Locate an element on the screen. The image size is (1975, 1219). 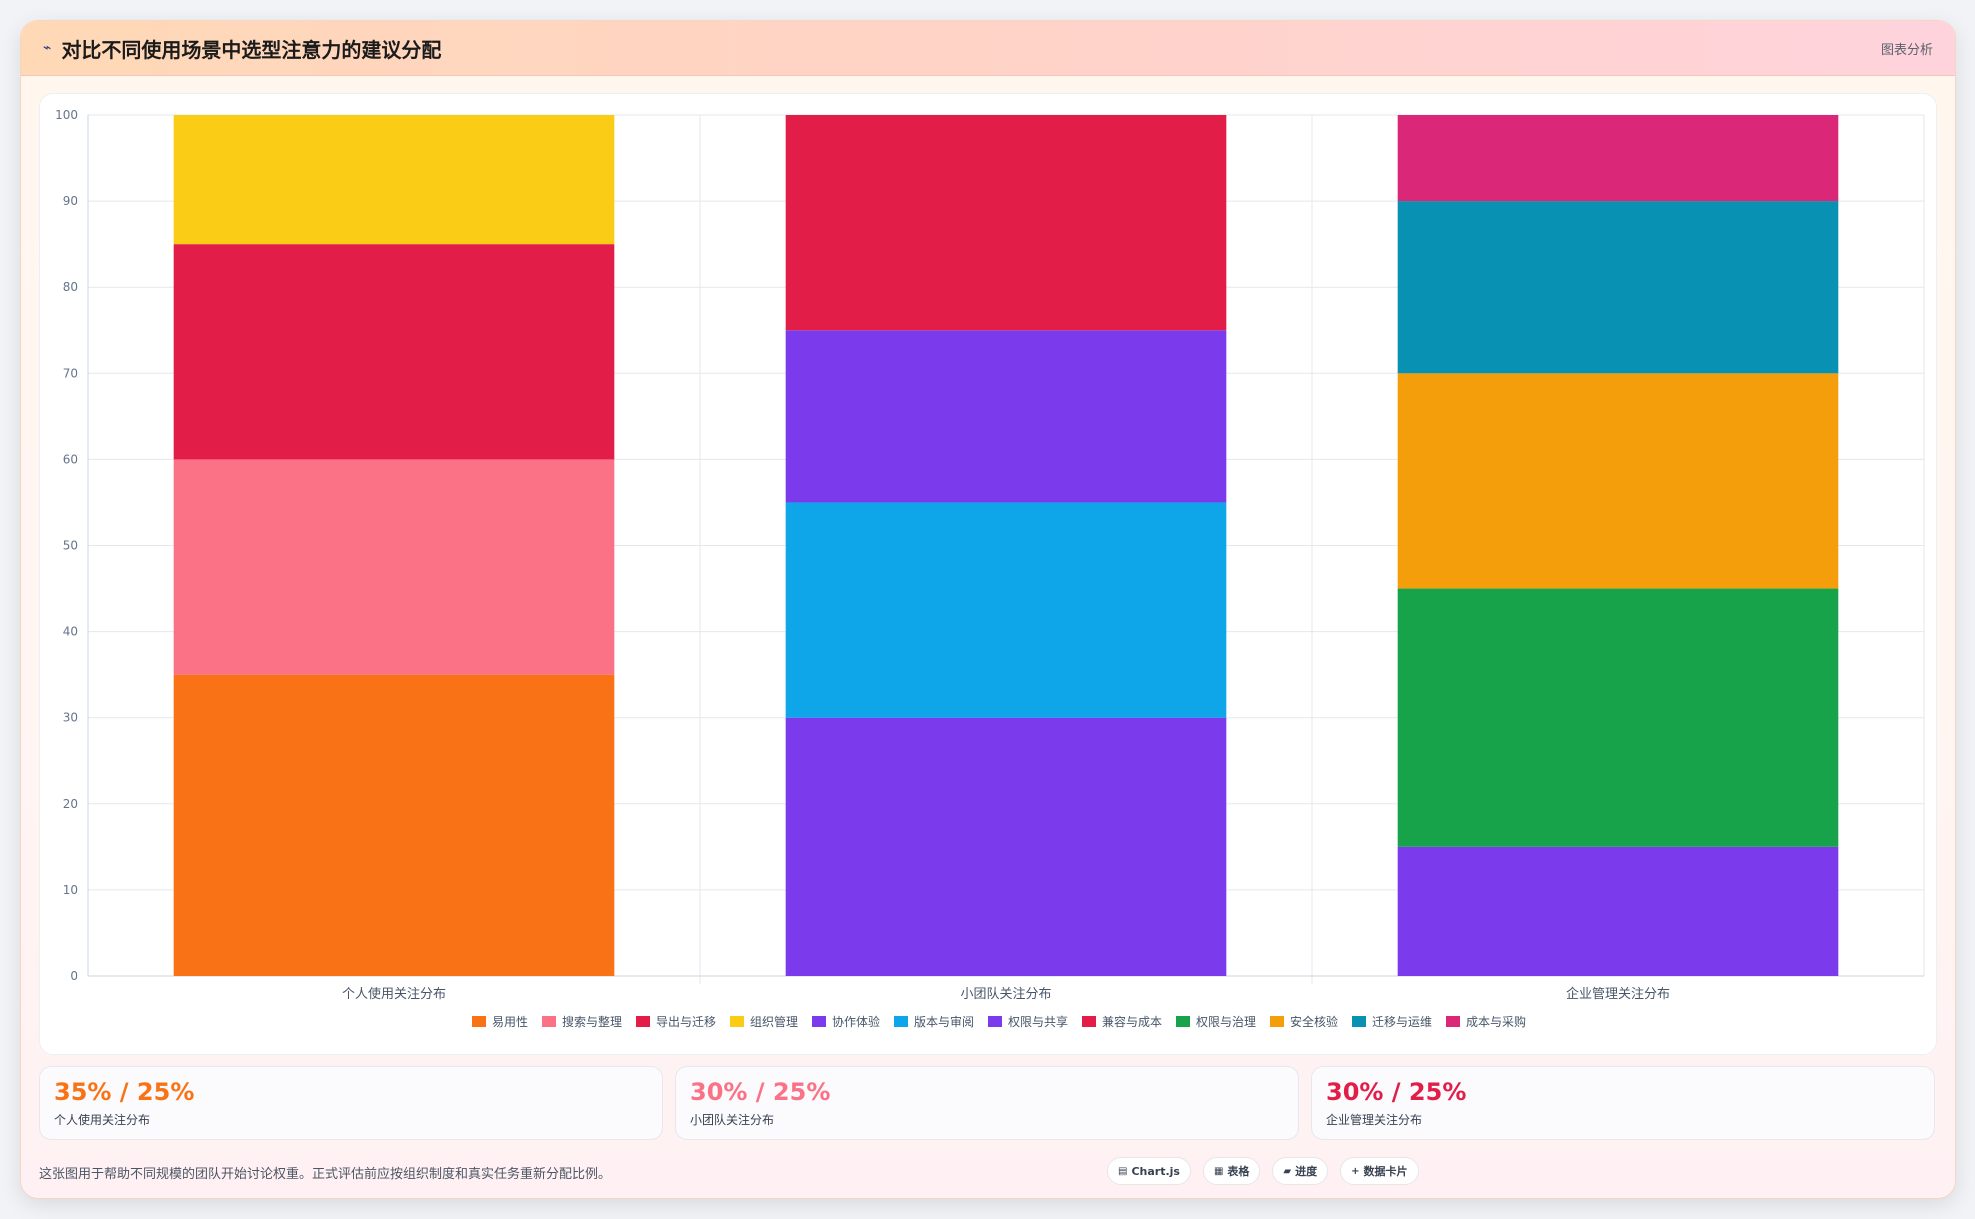
chip-label: 进度 is located at coordinates (1306, 1171).